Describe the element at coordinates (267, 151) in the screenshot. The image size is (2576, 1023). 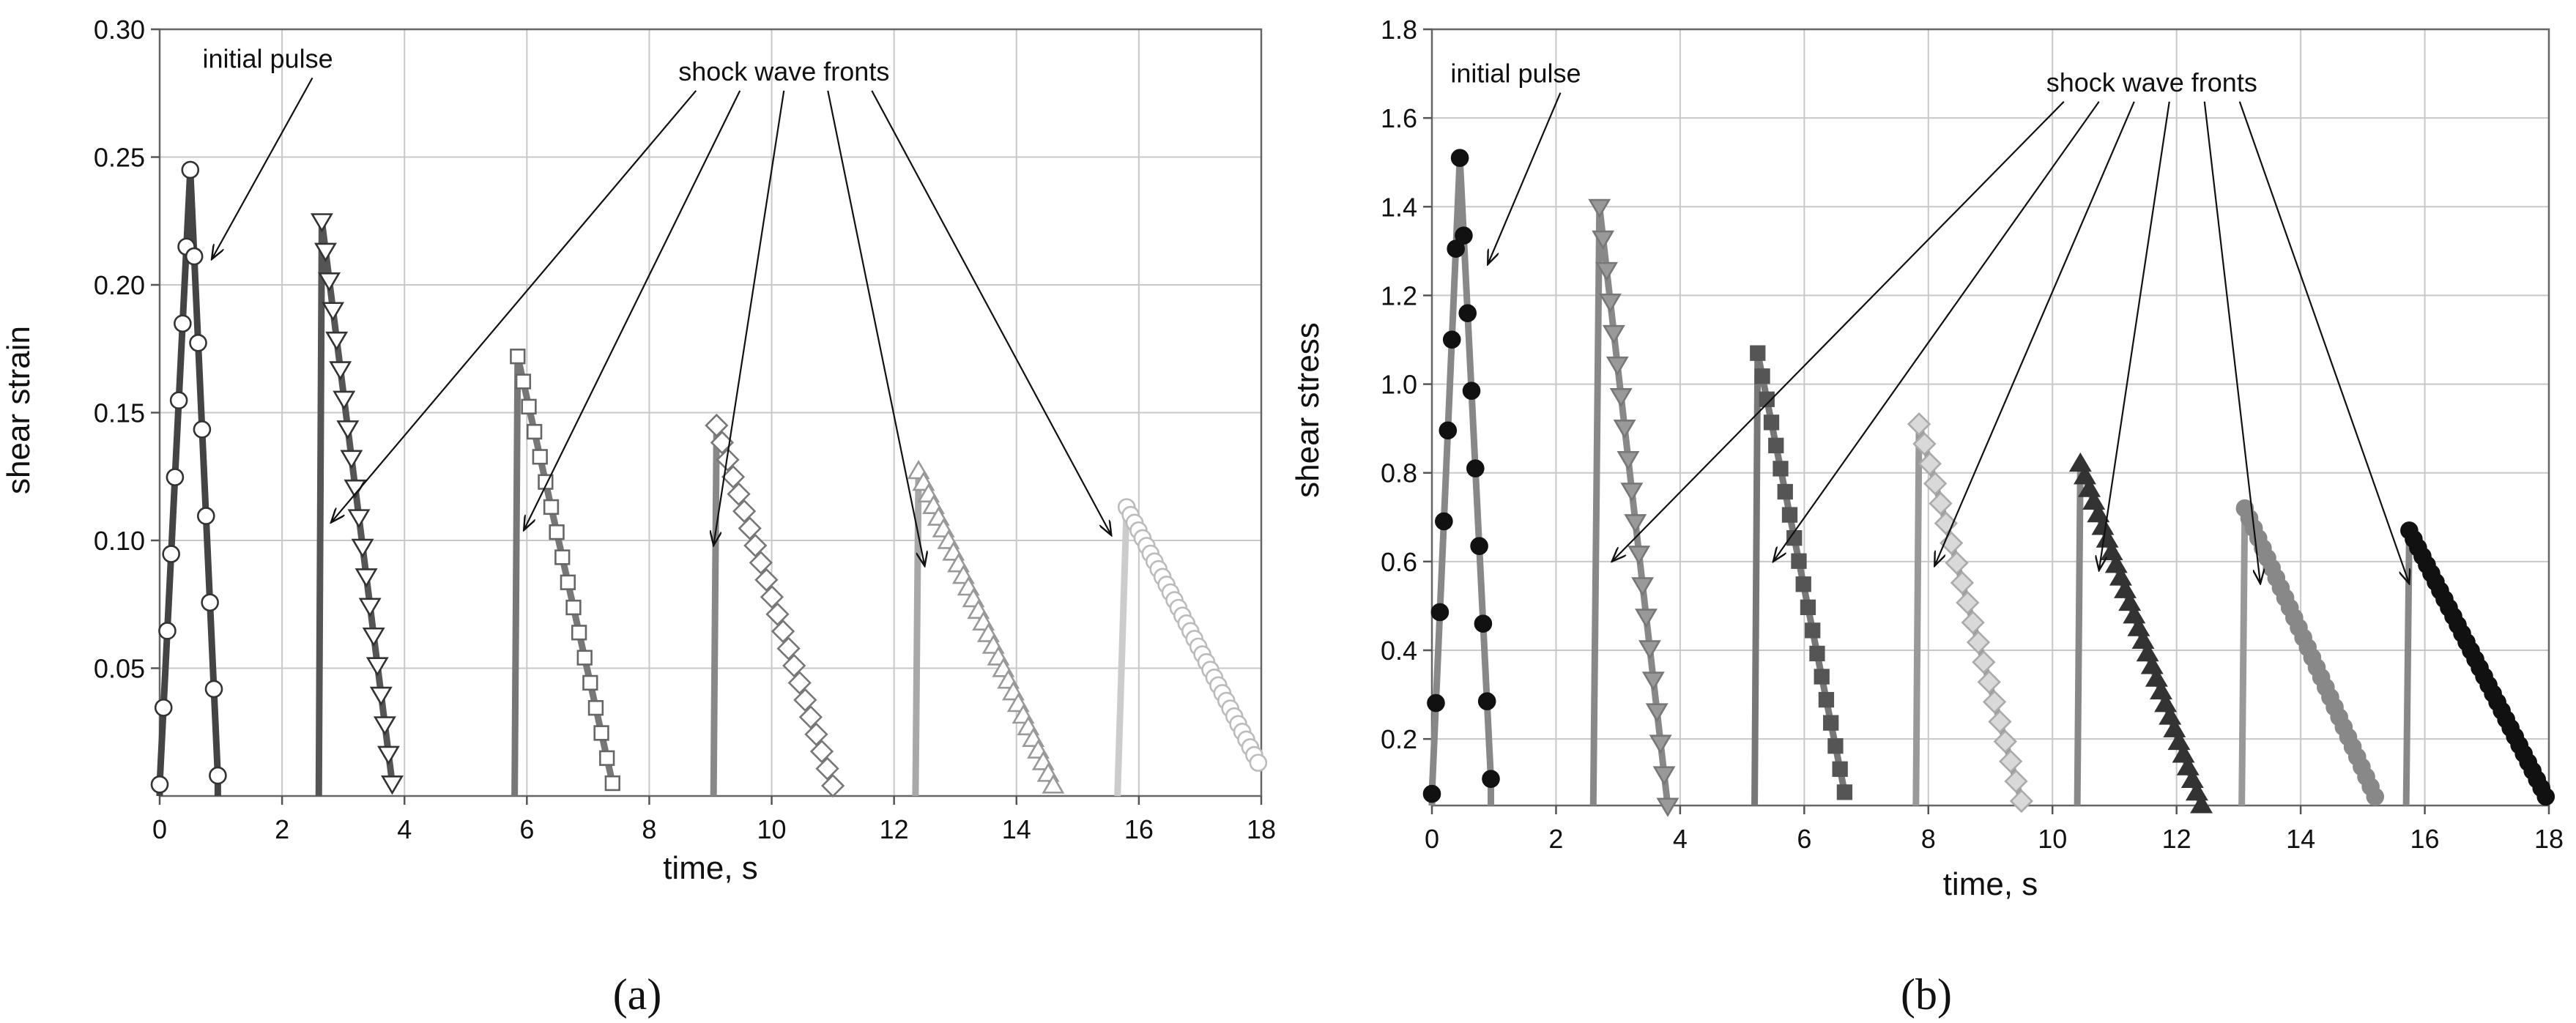
I see `annotation-1: initial pulse` at that location.